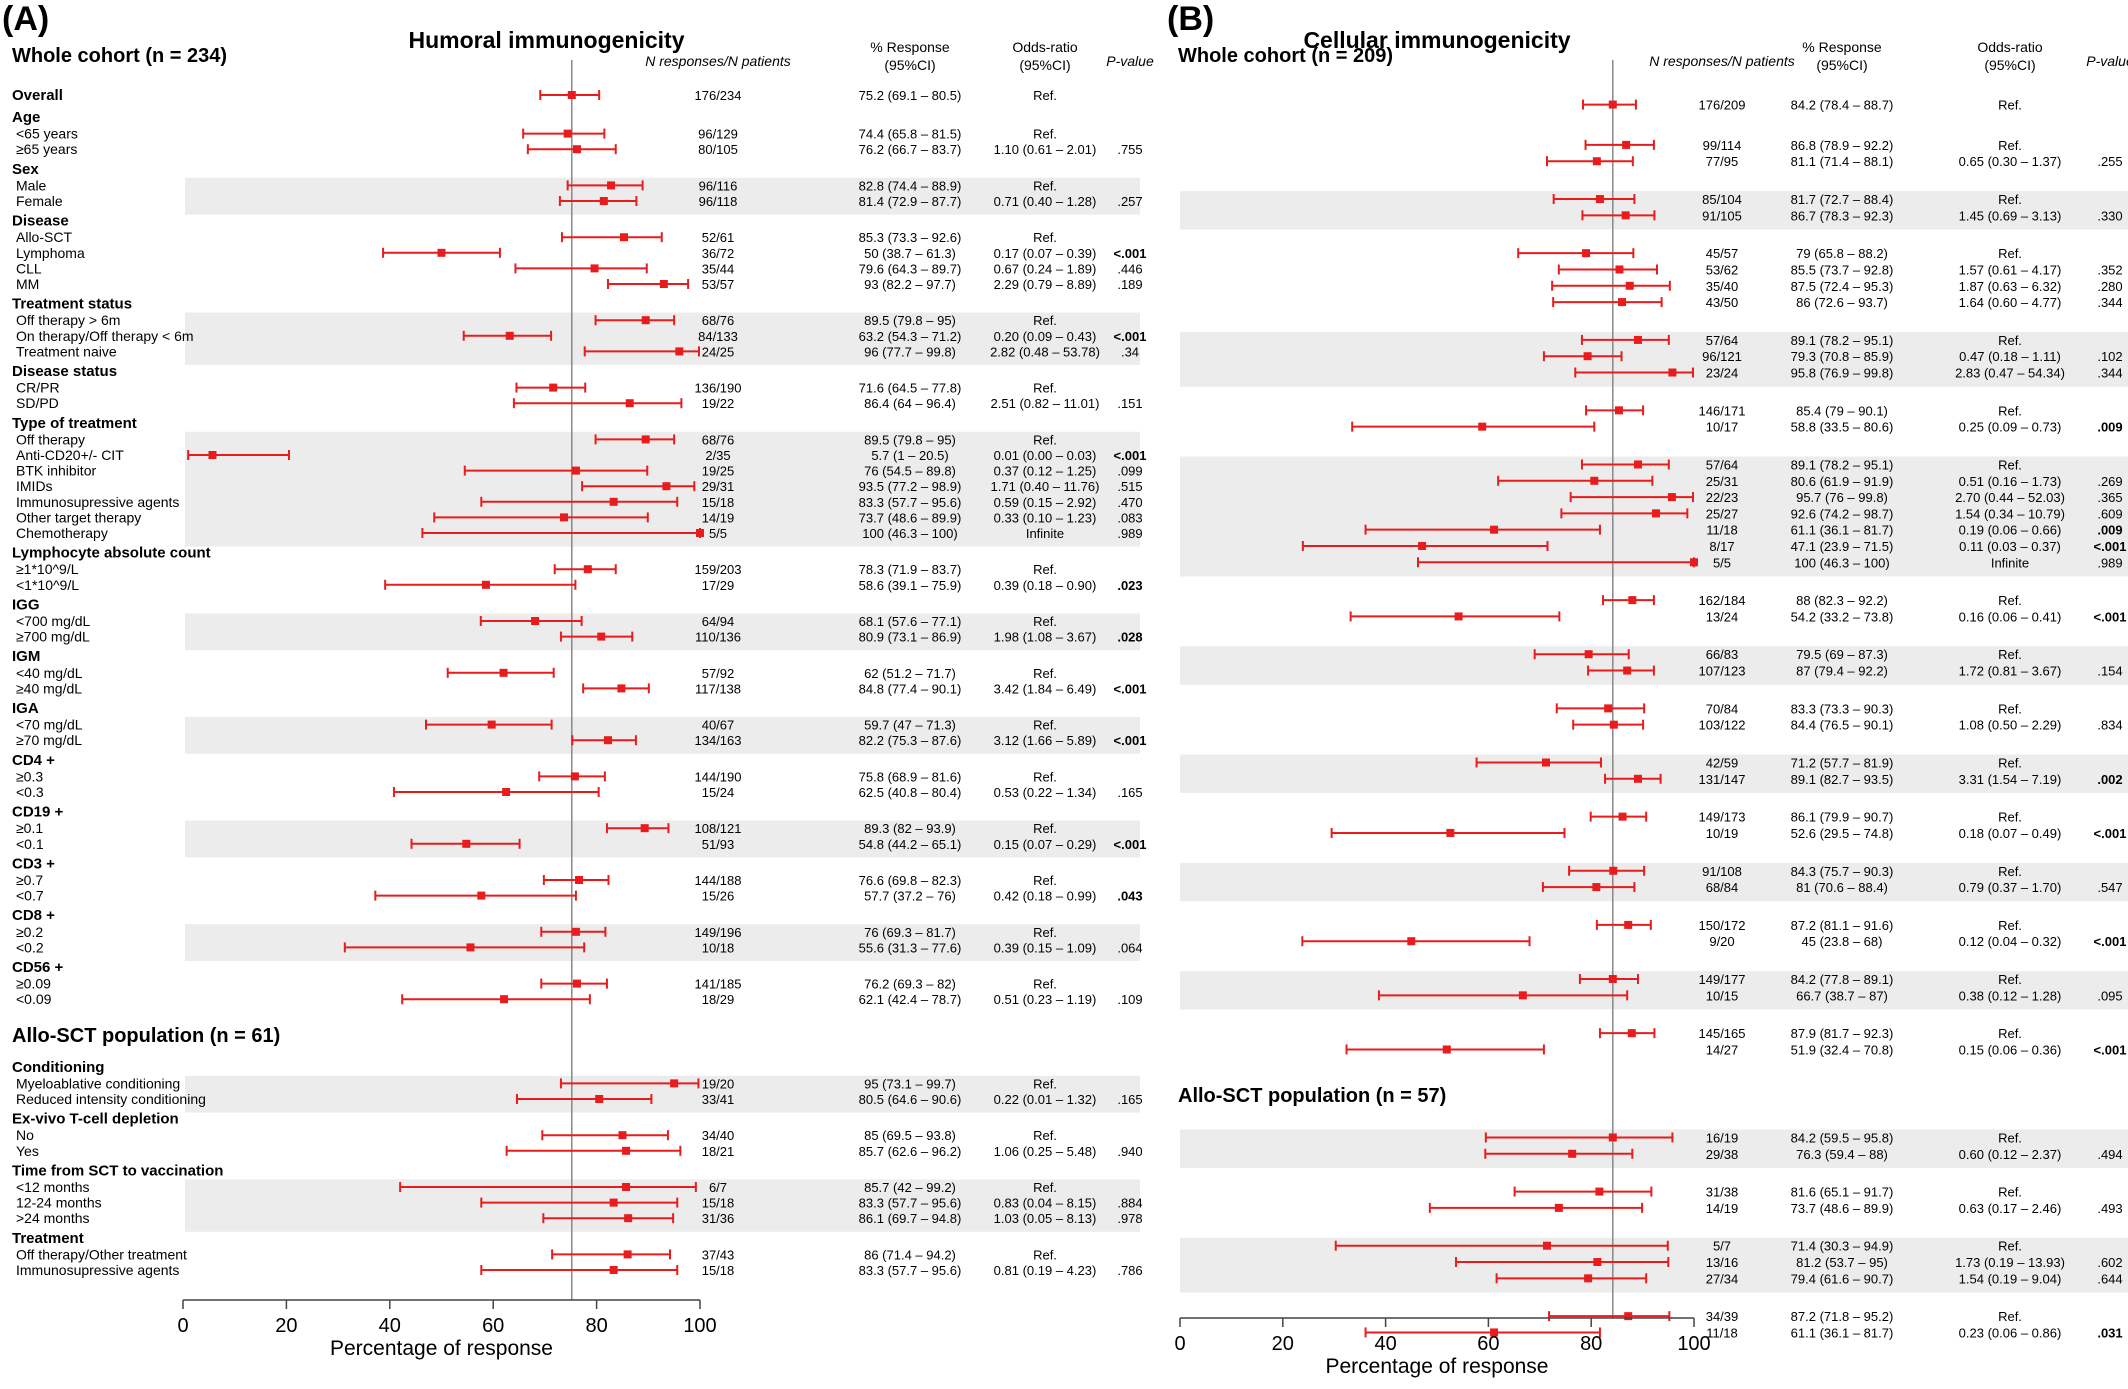 This screenshot has height=1389, width=2128. I want to click on row-p-value: <.001, so click(2110, 616).